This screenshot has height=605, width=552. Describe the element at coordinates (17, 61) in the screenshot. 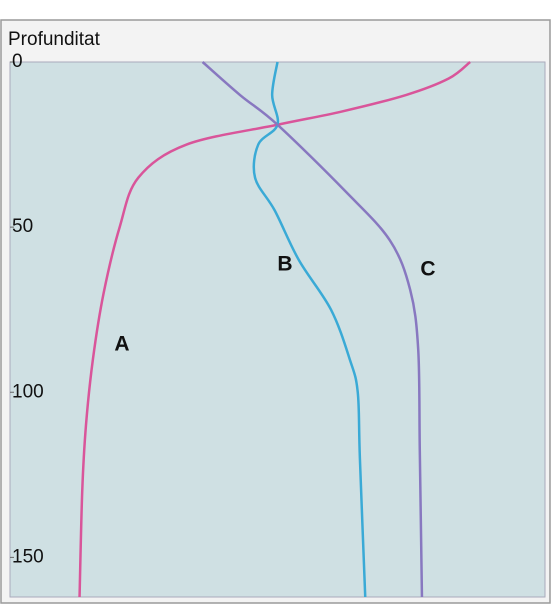

I see `y-tick-label: 0` at that location.